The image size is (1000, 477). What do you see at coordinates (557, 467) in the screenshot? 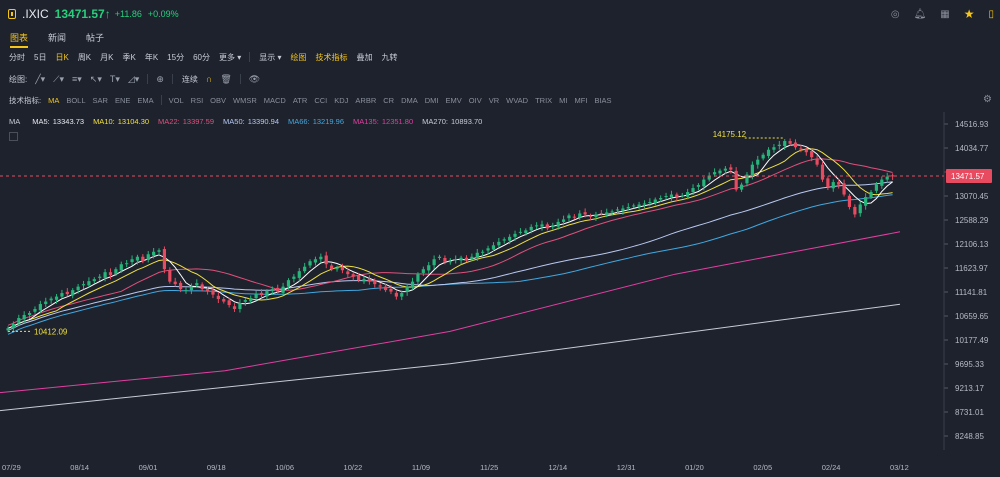
I see `x-tick-label: 12/14` at bounding box center [557, 467].